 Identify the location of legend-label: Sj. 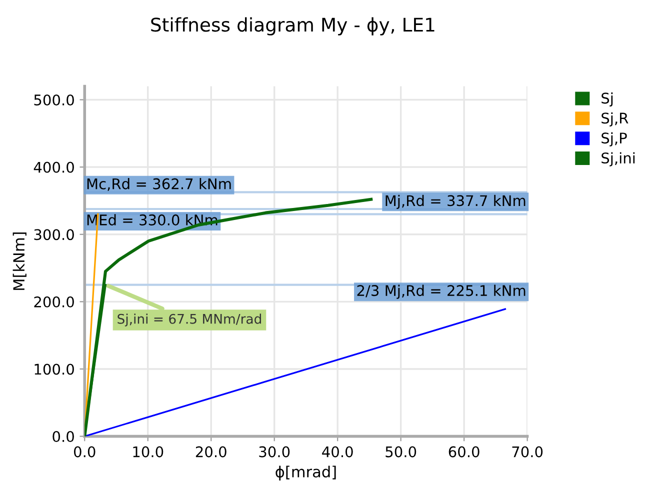
(607, 99).